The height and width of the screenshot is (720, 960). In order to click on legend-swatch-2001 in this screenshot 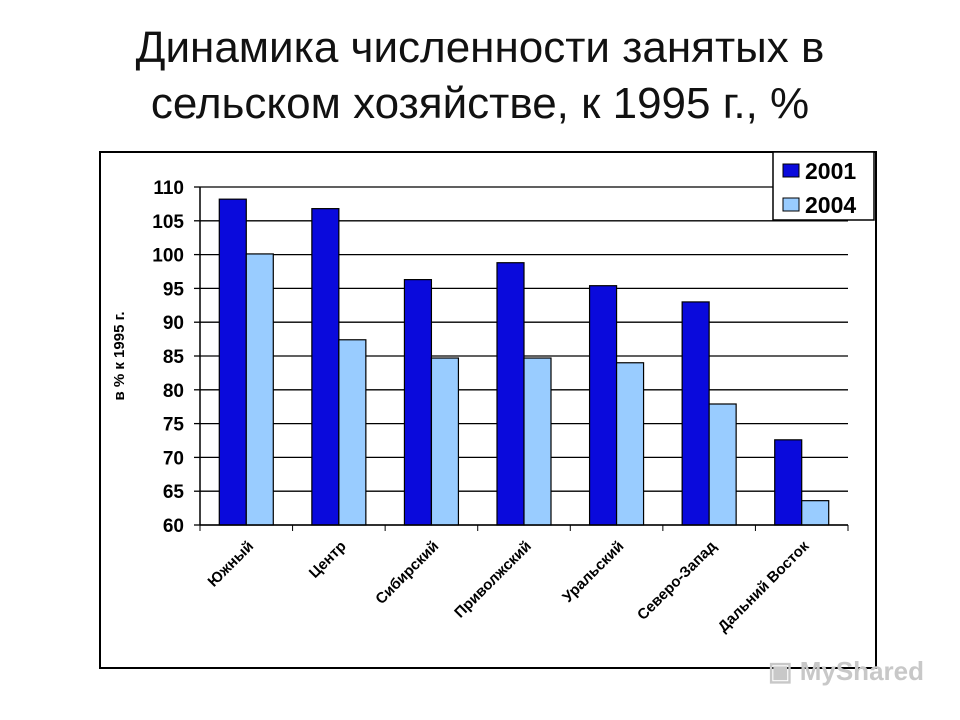, I will do `click(791, 170)`.